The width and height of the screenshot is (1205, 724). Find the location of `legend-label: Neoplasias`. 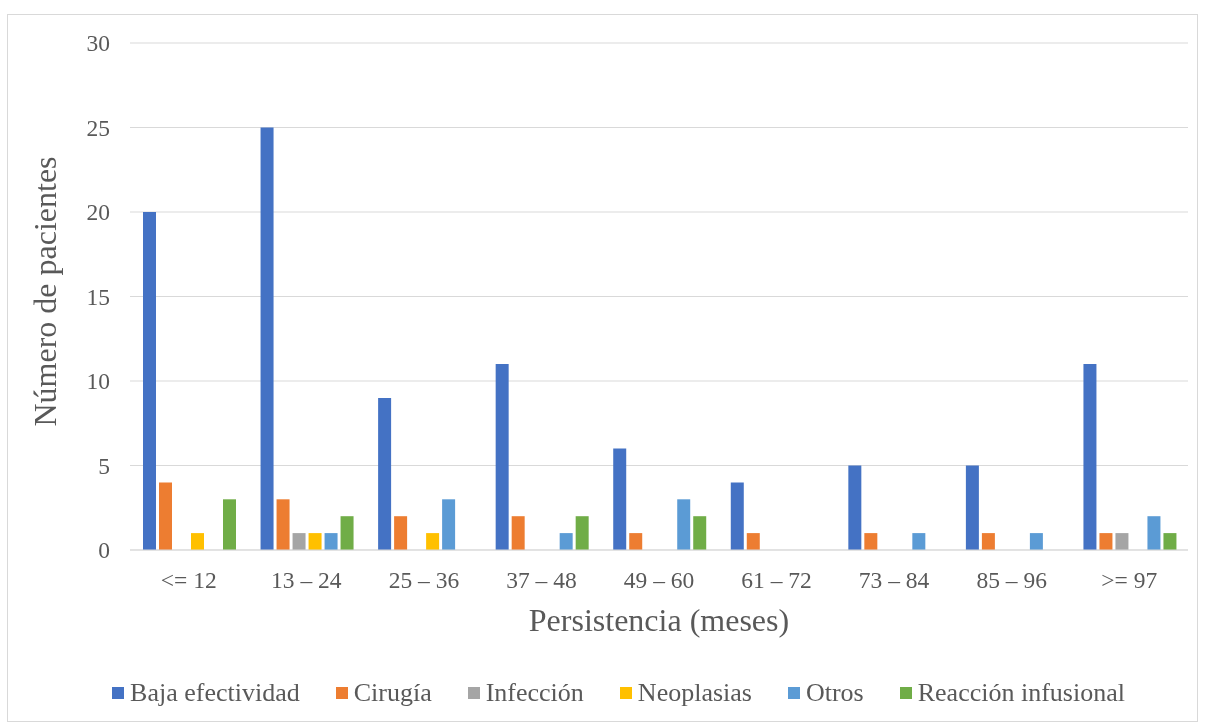

legend-label: Neoplasias is located at coordinates (694, 693).